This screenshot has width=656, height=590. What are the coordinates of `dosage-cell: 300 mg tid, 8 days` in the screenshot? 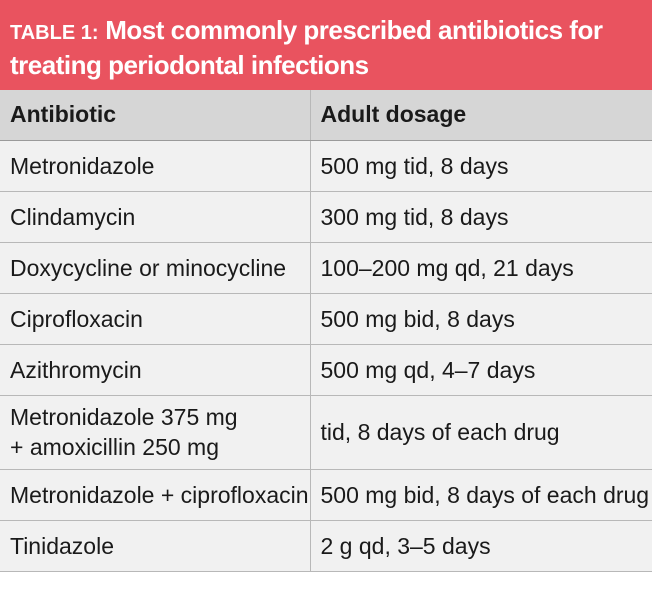 It's located at (480, 217).